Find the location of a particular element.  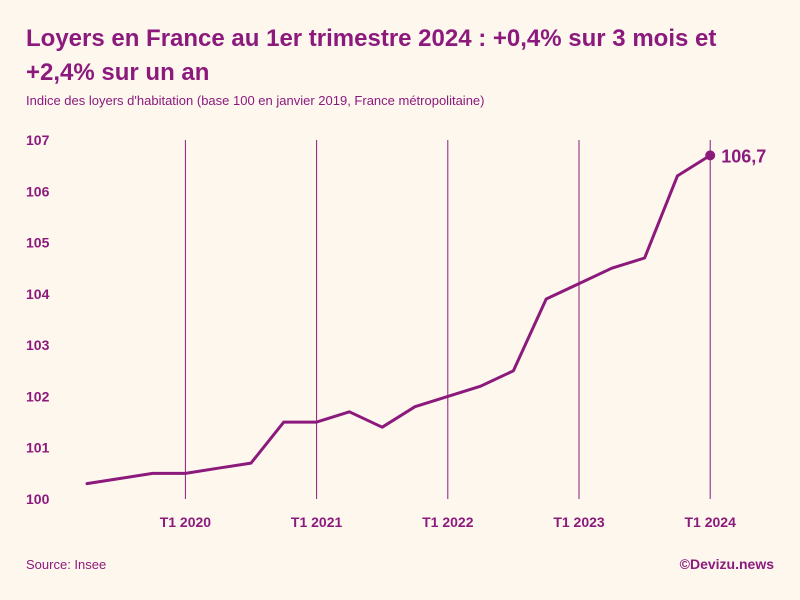

y-axis-ticks: 100 101 102 103 104 105 106 107 is located at coordinates (38, 319).